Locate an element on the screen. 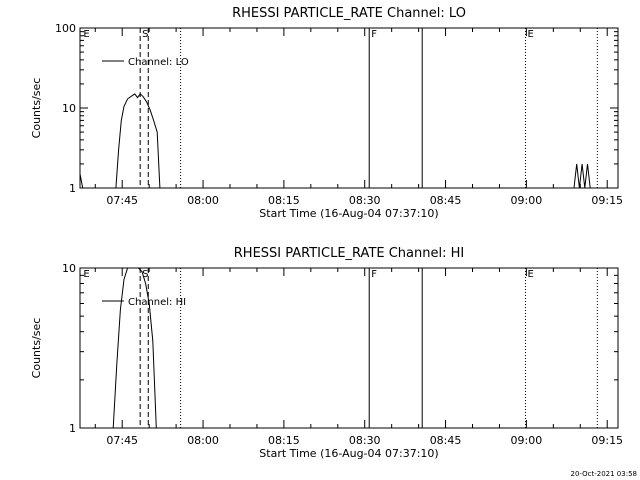  chart-title: RHESSI PARTICLE_RATE Channel: LO is located at coordinates (349, 13).